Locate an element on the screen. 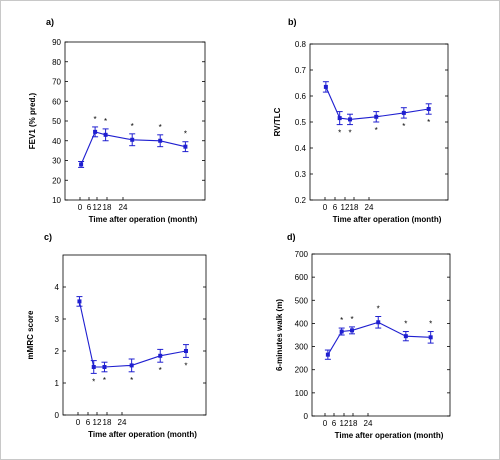 The height and width of the screenshot is (460, 500). panel-label: b) is located at coordinates (292, 22).